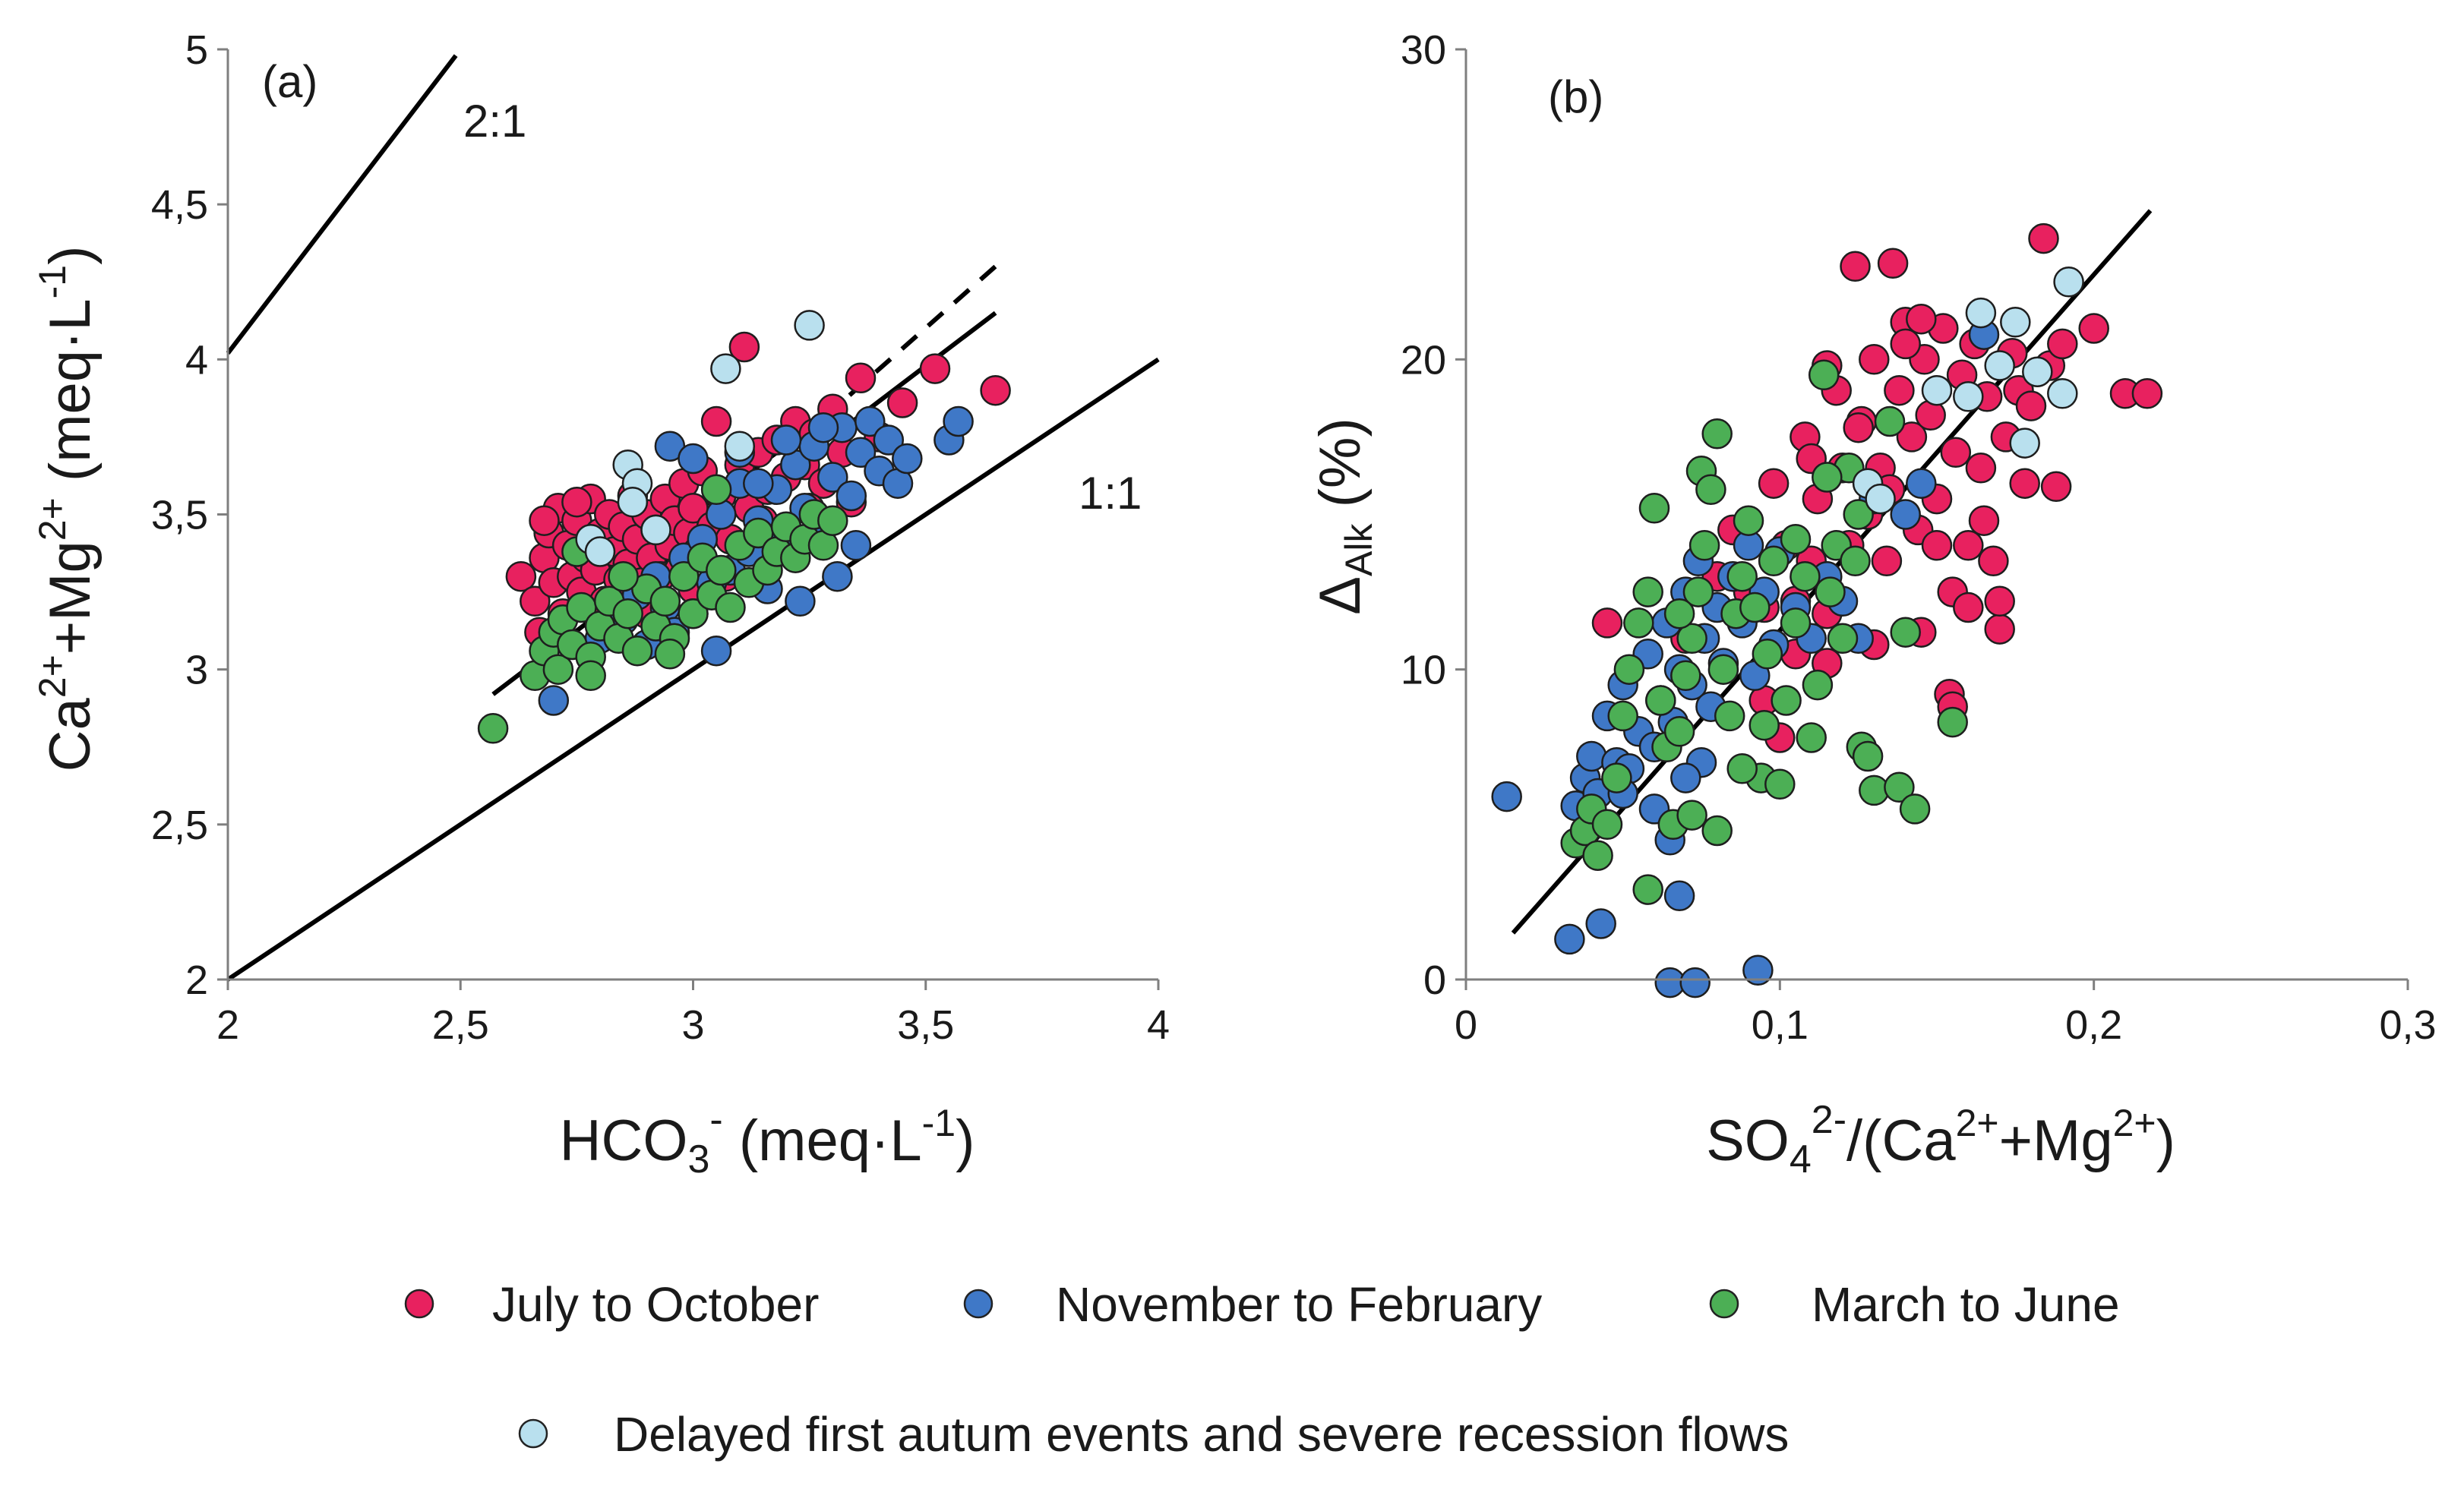  I want to click on panel-a-y-axis-label: Ca2++Mg2+ (meq·L-1), so click(67, 509).